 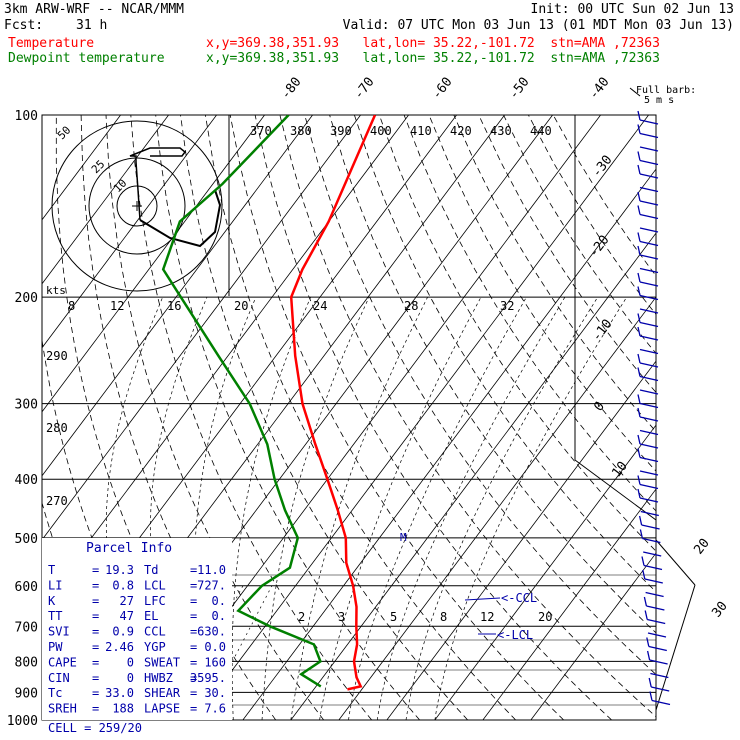 What do you see at coordinates (442, 89) in the screenshot?
I see `isotherm-label: -60` at bounding box center [442, 89].